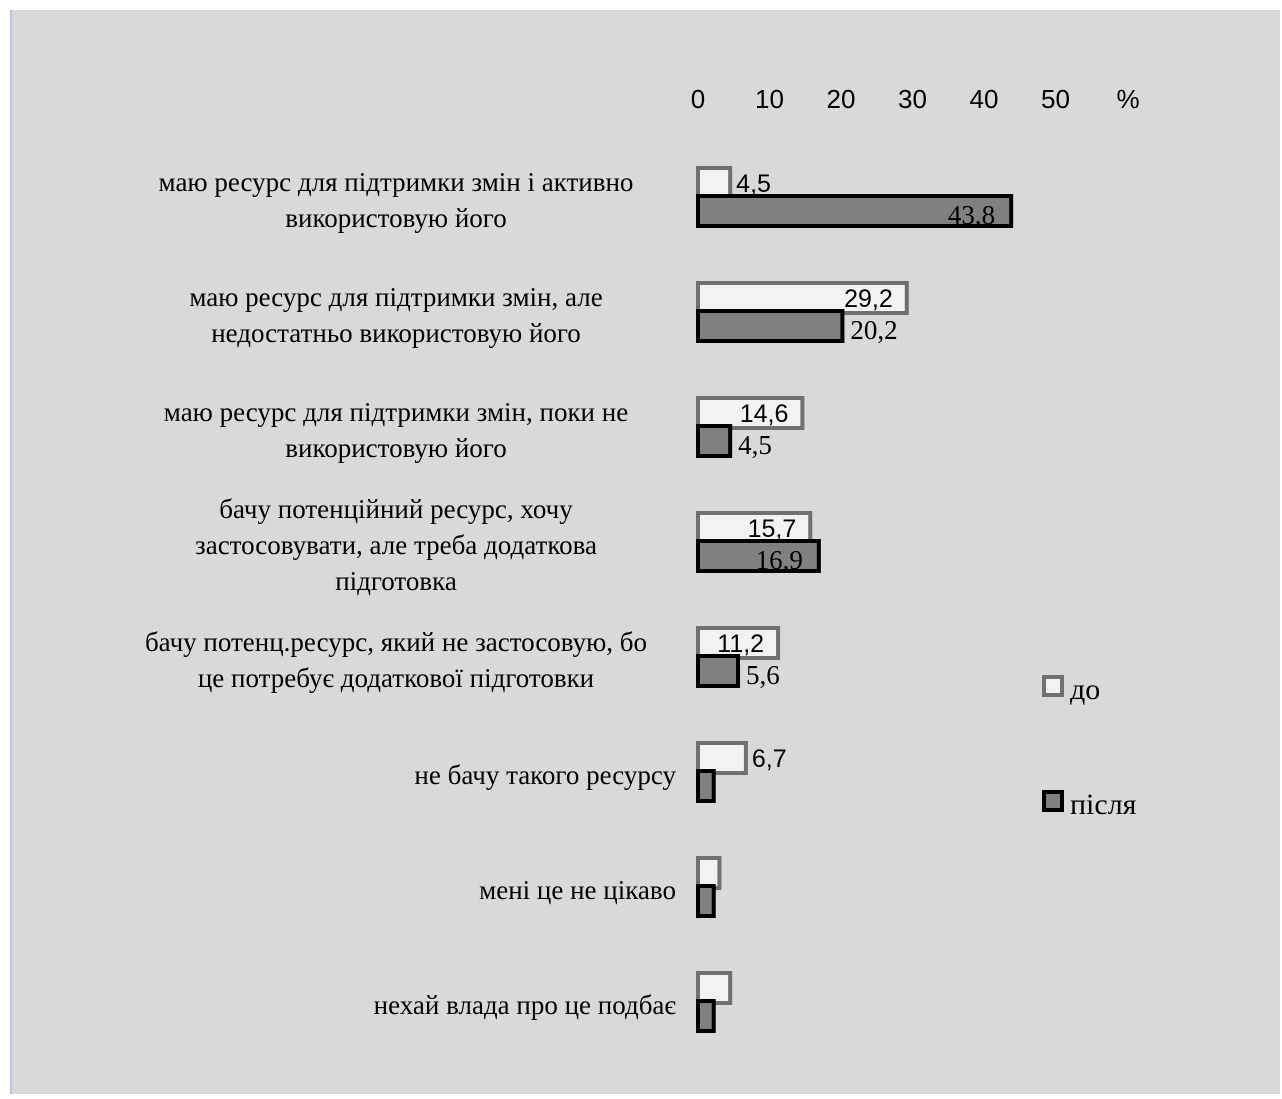 The height and width of the screenshot is (1099, 1282). I want to click on category-label: маю ресурс для підтримки змін, поки не, so click(396, 412).